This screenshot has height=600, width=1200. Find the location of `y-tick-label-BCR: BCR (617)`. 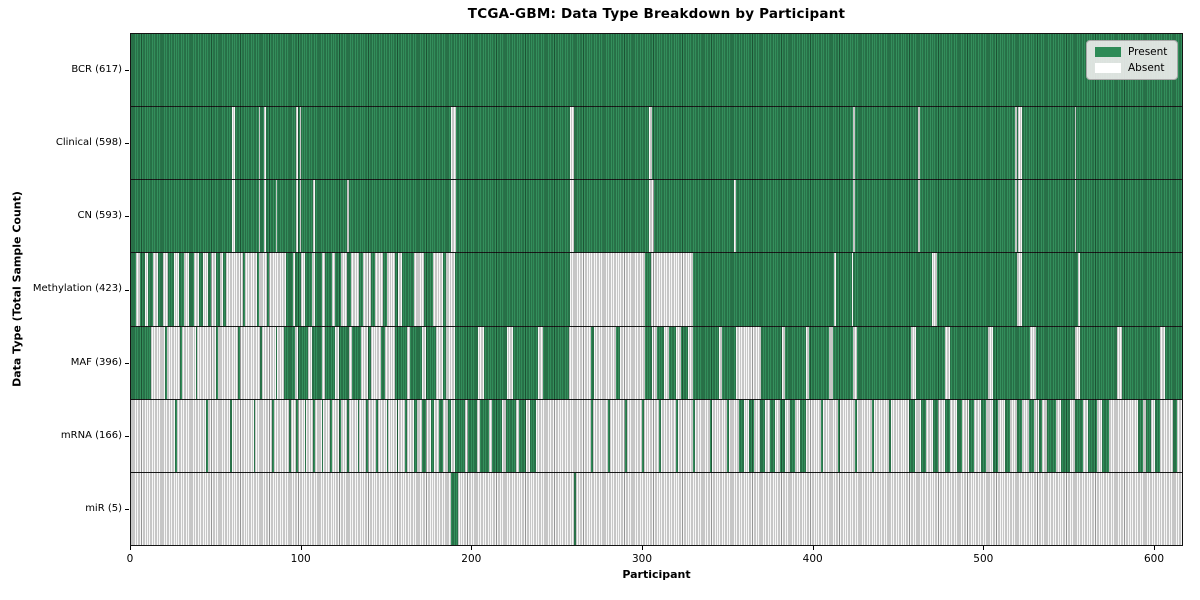

y-tick-label-BCR: BCR (617) is located at coordinates (96, 69).